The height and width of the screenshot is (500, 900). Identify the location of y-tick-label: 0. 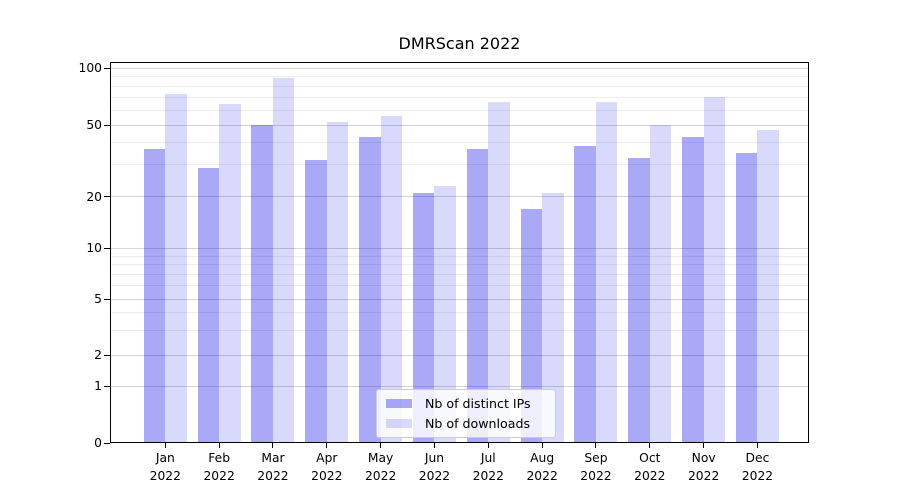
(98, 443).